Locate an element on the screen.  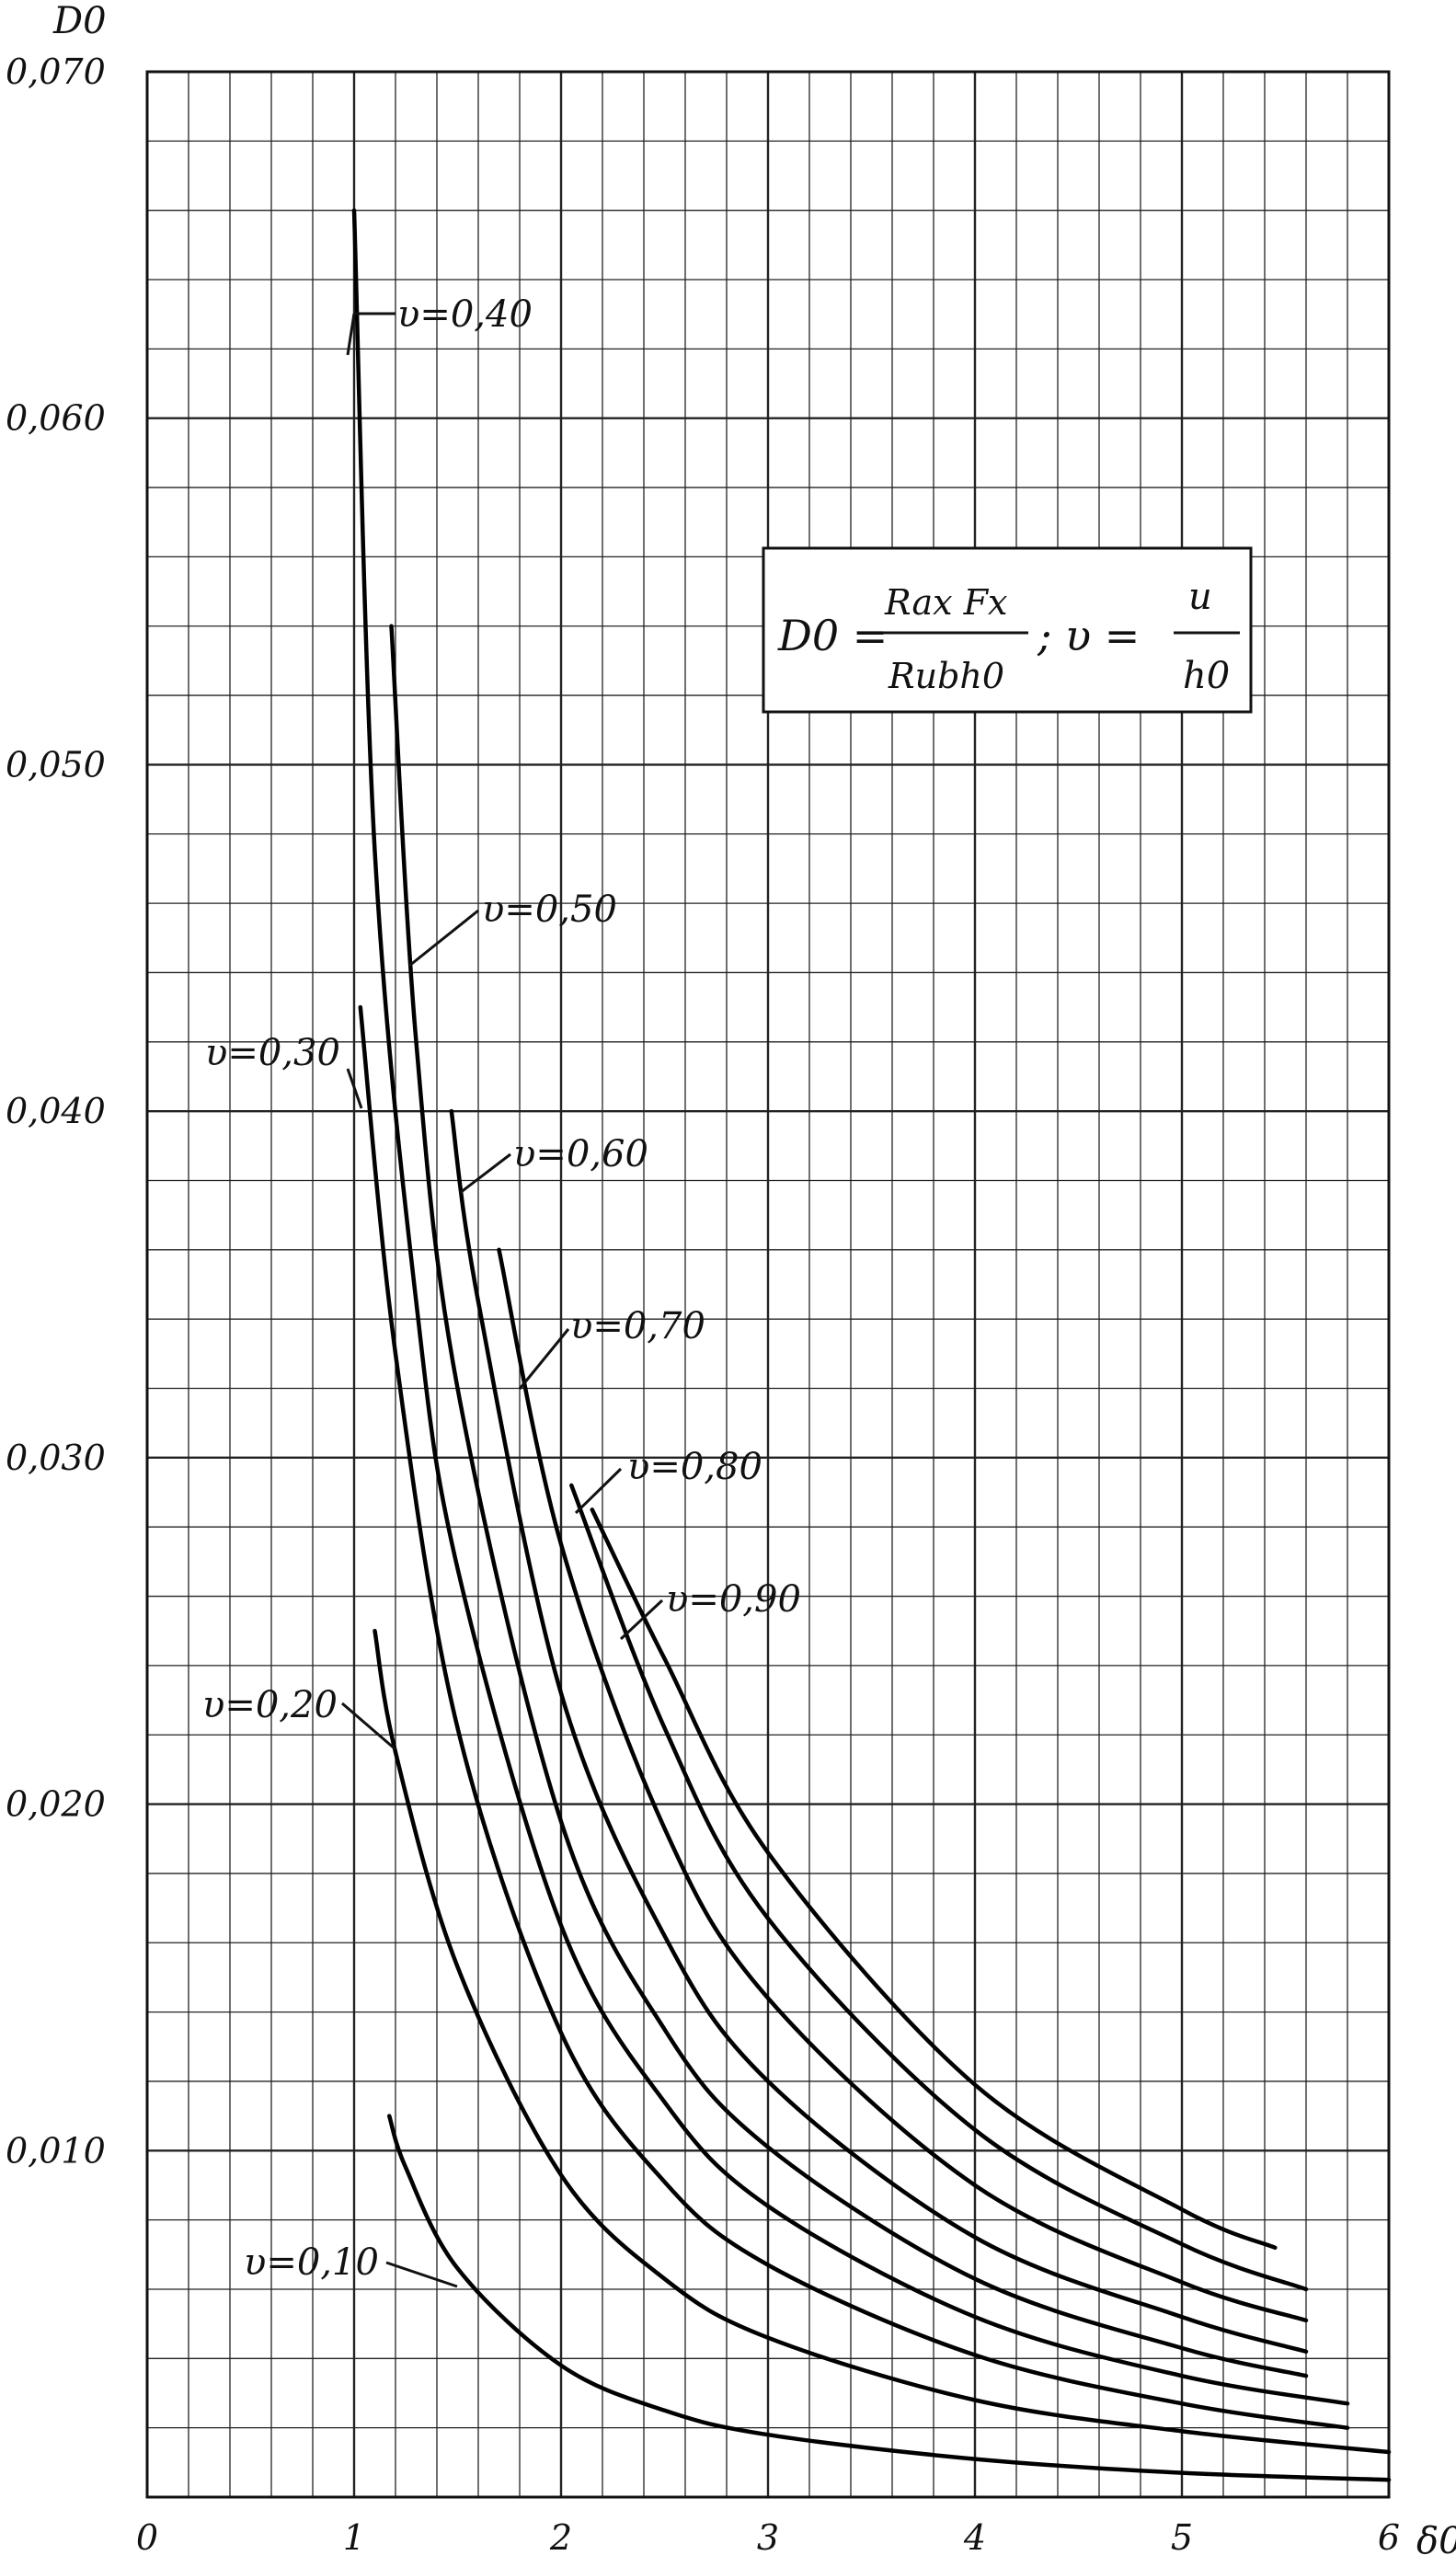
formula-box: D0 = Rax Fx Rubh0 ; υ = u h0 is located at coordinates (1007, 630).